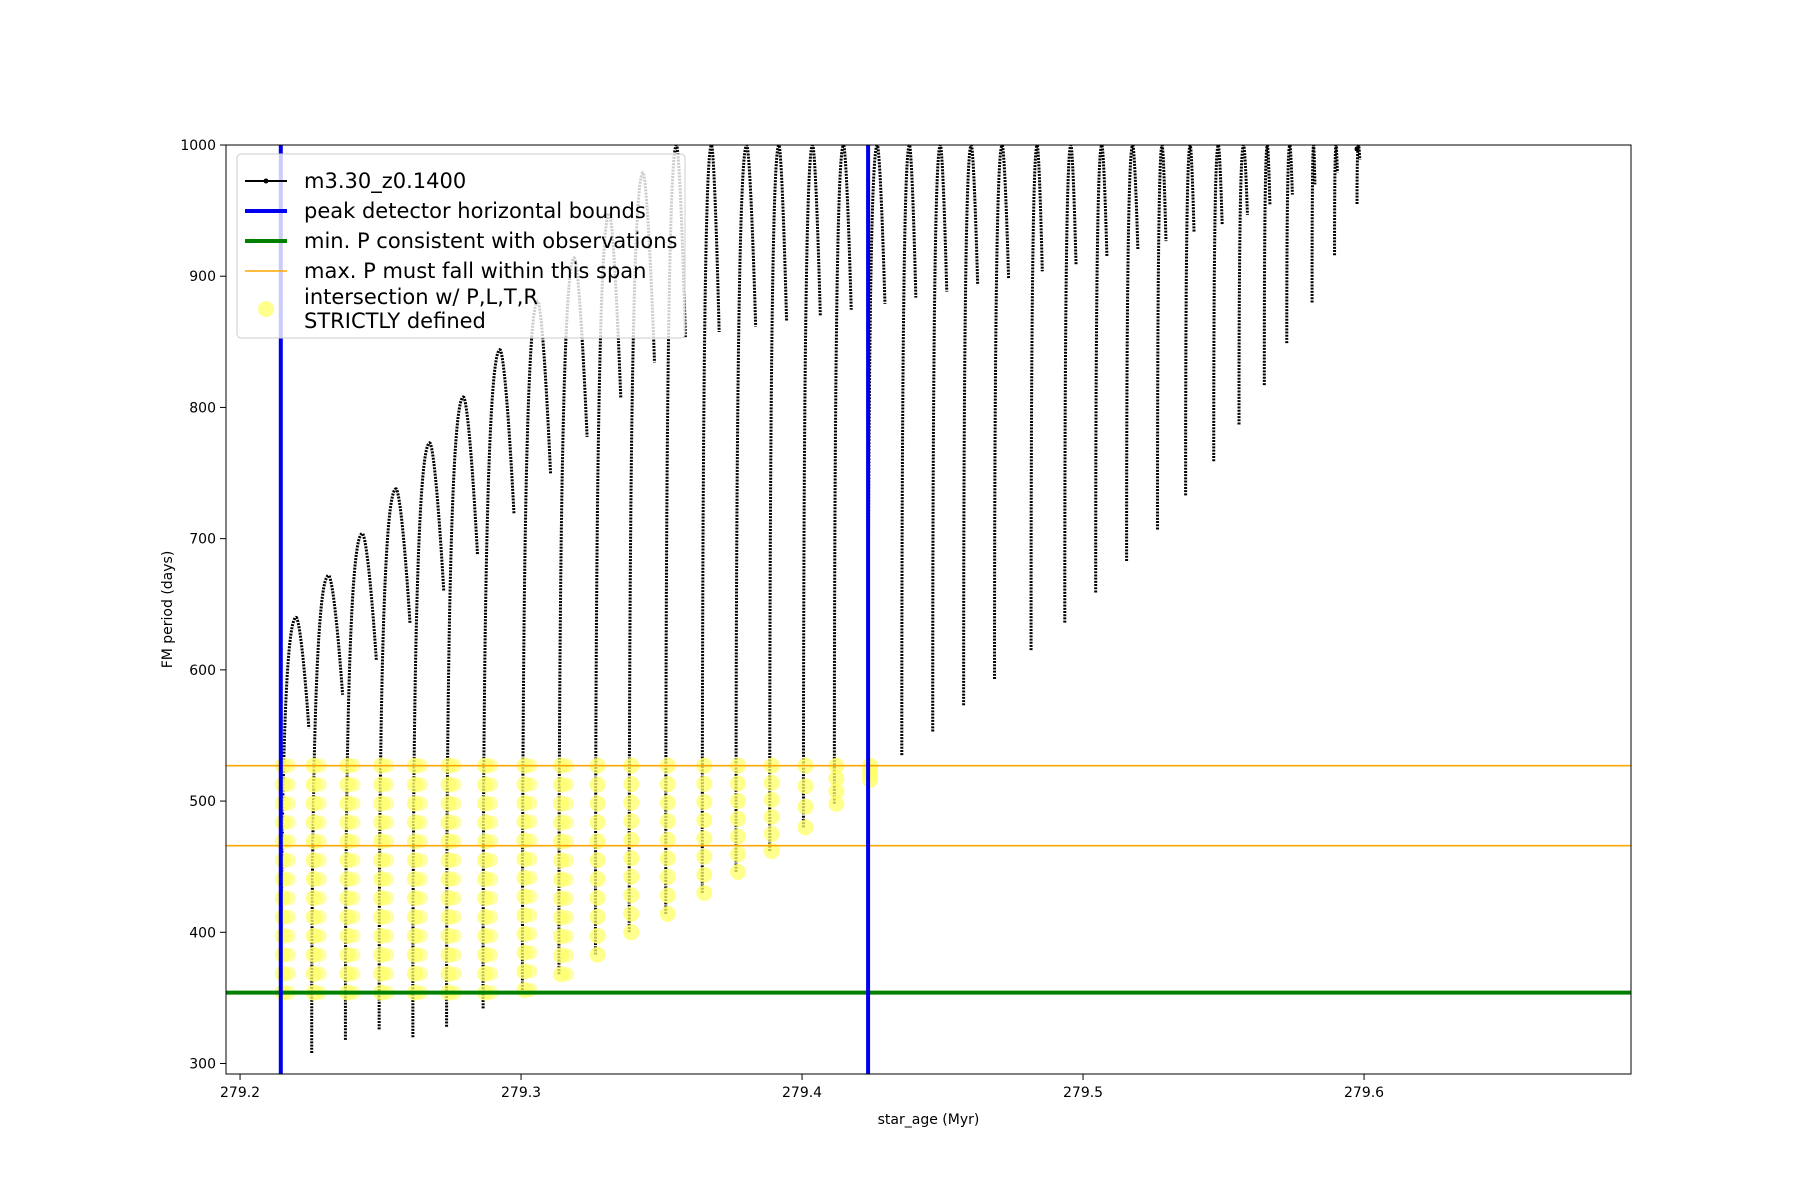 Image resolution: width=1800 pixels, height=1200 pixels. Describe the element at coordinates (802, 1087) in the screenshot. I see `x-axis: 279.2 279.3 279.4 279.5 279.6` at that location.